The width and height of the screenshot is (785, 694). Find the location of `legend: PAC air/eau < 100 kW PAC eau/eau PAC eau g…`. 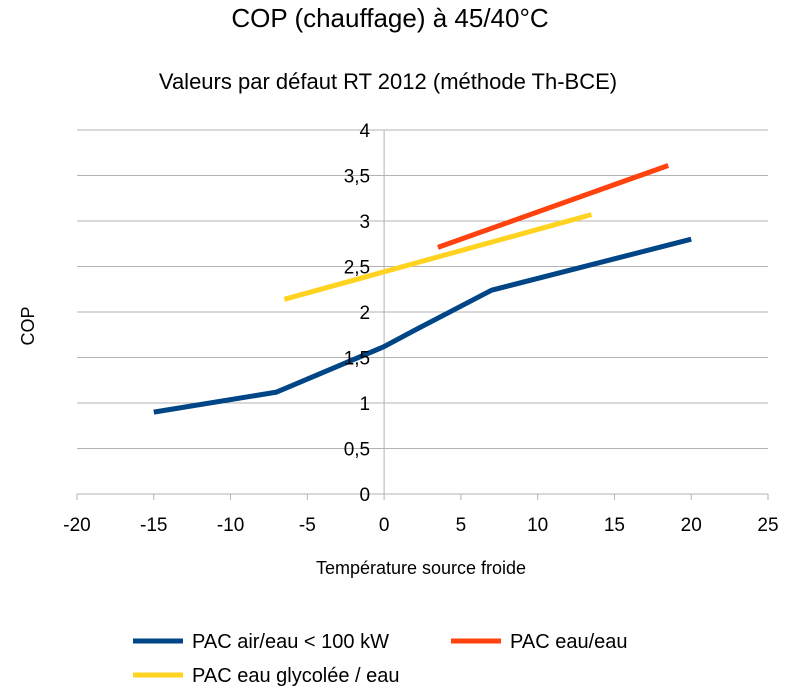

legend: PAC air/eau < 100 kW PAC eau/eau PAC eau g… is located at coordinates (380, 659).